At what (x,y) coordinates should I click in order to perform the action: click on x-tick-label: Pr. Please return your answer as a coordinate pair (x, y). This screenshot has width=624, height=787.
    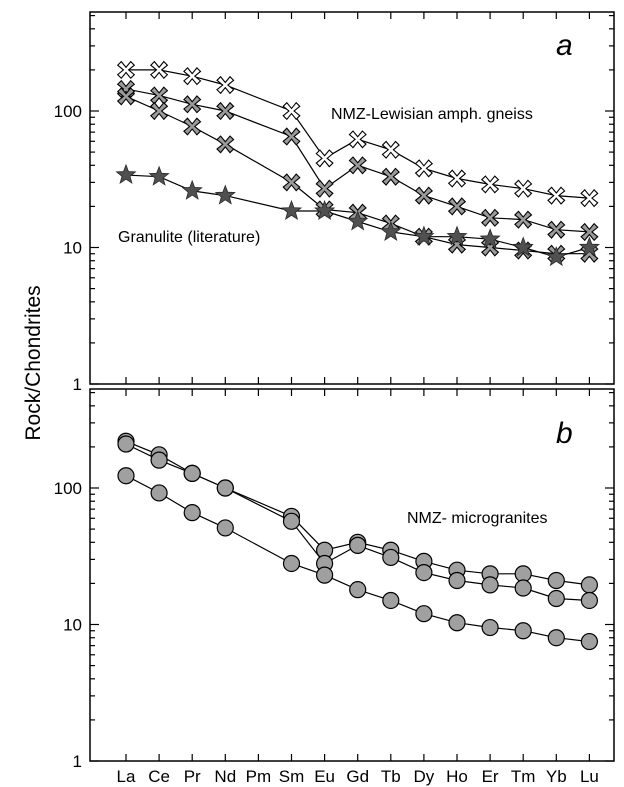
    Looking at the image, I should click on (192, 776).